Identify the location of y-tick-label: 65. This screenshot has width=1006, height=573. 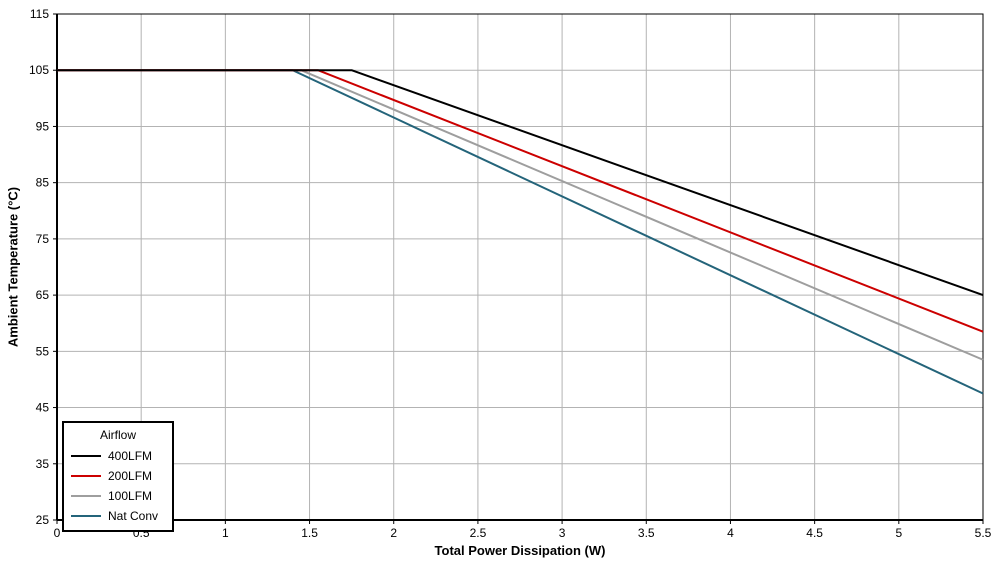
(43, 295).